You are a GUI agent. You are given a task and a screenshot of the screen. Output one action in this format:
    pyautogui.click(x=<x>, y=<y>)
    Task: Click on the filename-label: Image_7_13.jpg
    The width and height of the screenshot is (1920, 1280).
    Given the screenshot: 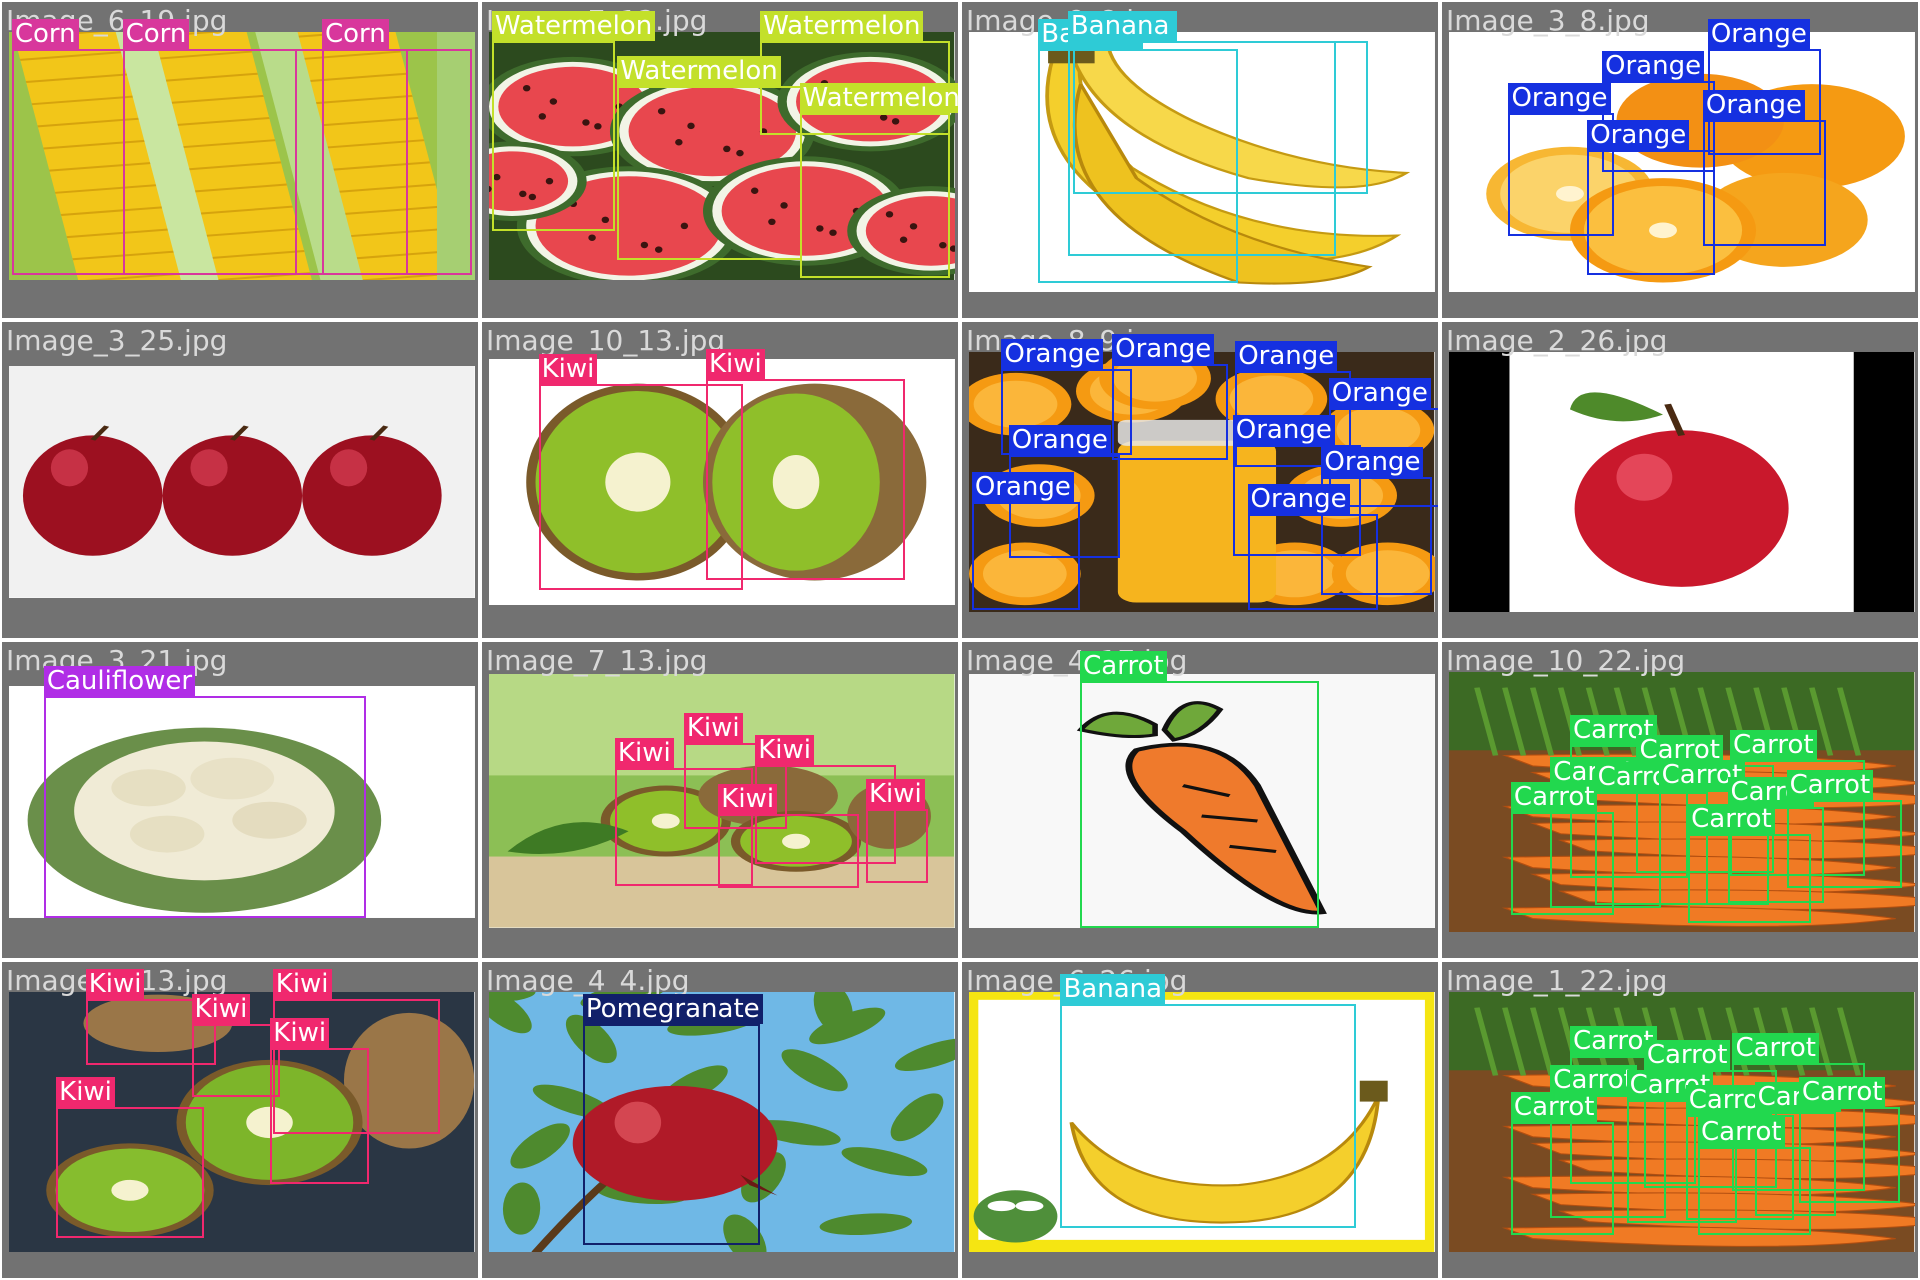 What is the action you would take?
    pyautogui.click(x=597, y=660)
    